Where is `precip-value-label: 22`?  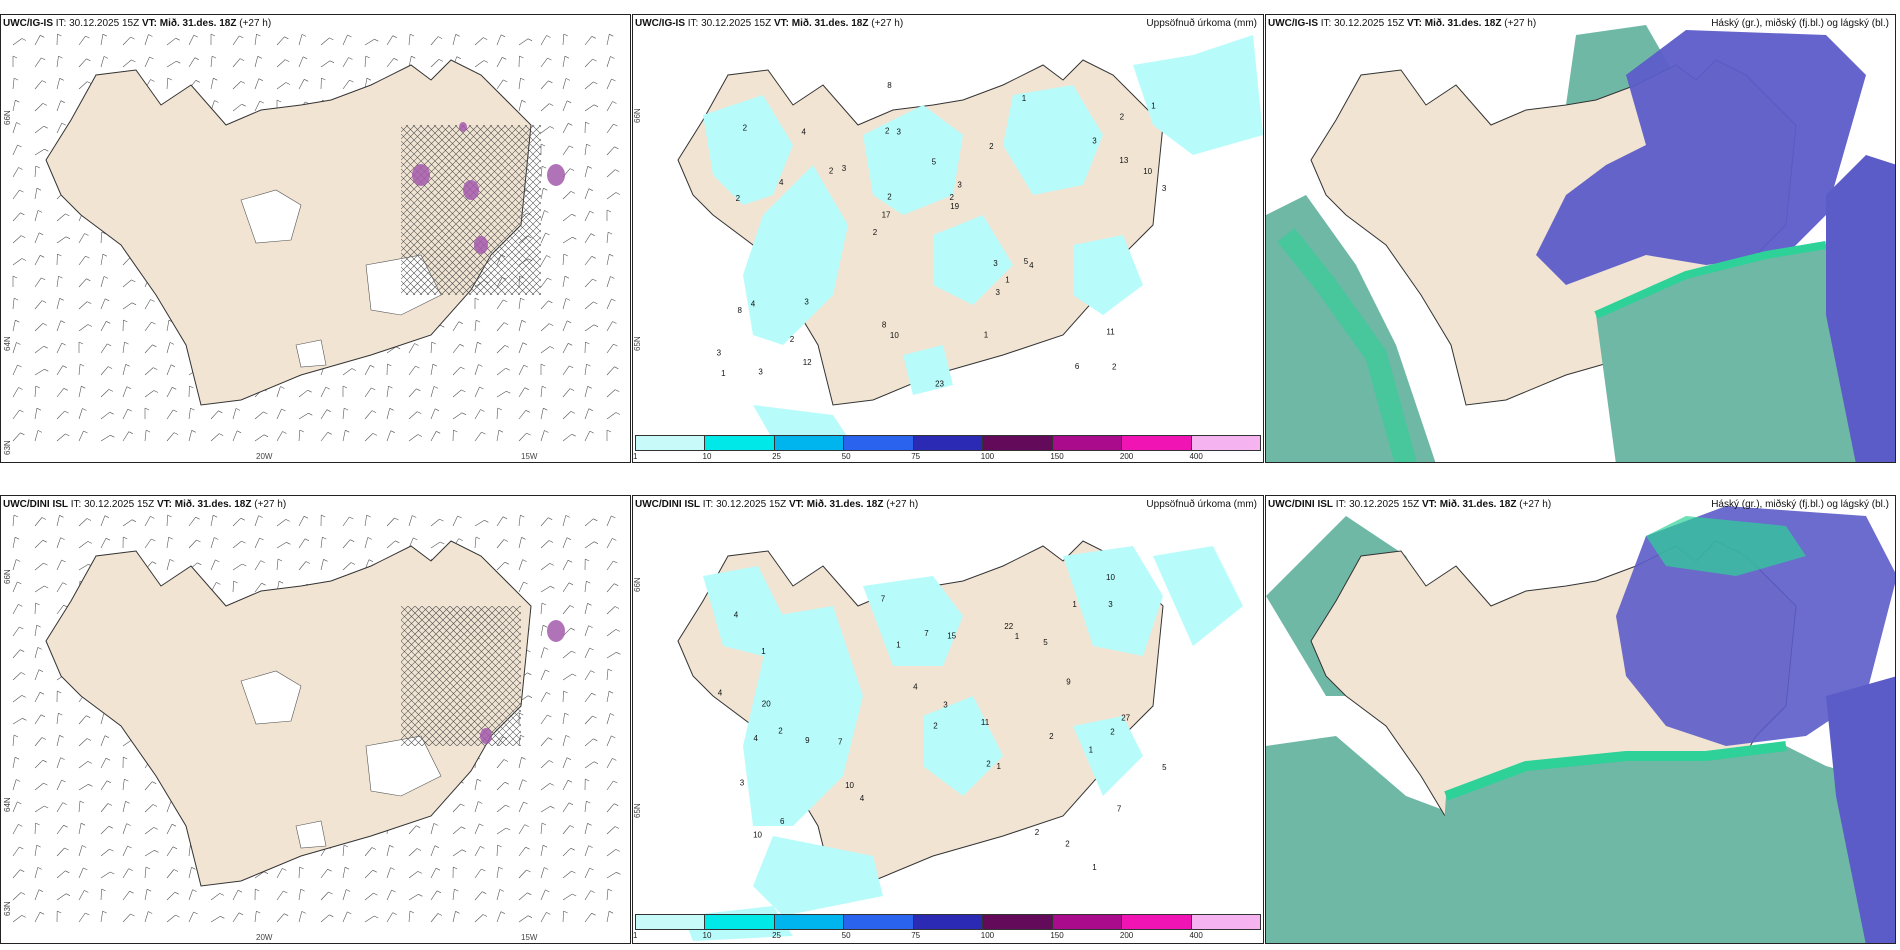 precip-value-label: 22 is located at coordinates (1008, 626).